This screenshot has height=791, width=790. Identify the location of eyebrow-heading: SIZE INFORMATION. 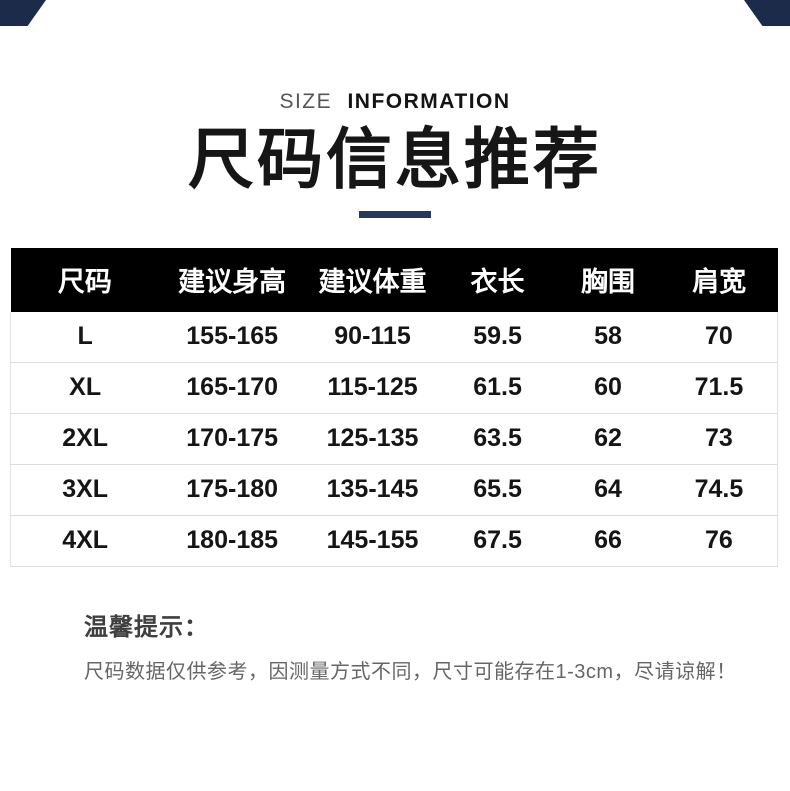
(395, 101).